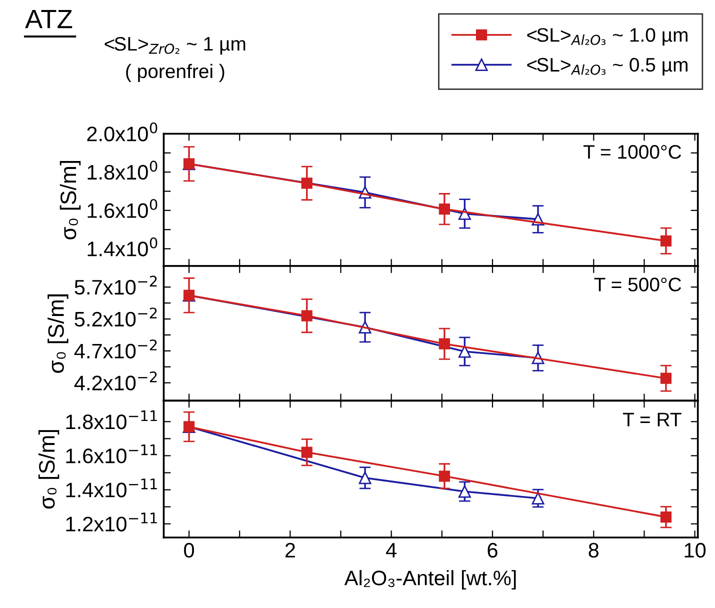 Image resolution: width=715 pixels, height=608 pixels. Describe the element at coordinates (632, 152) in the screenshot. I see `annotation: T = 1000°C` at that location.